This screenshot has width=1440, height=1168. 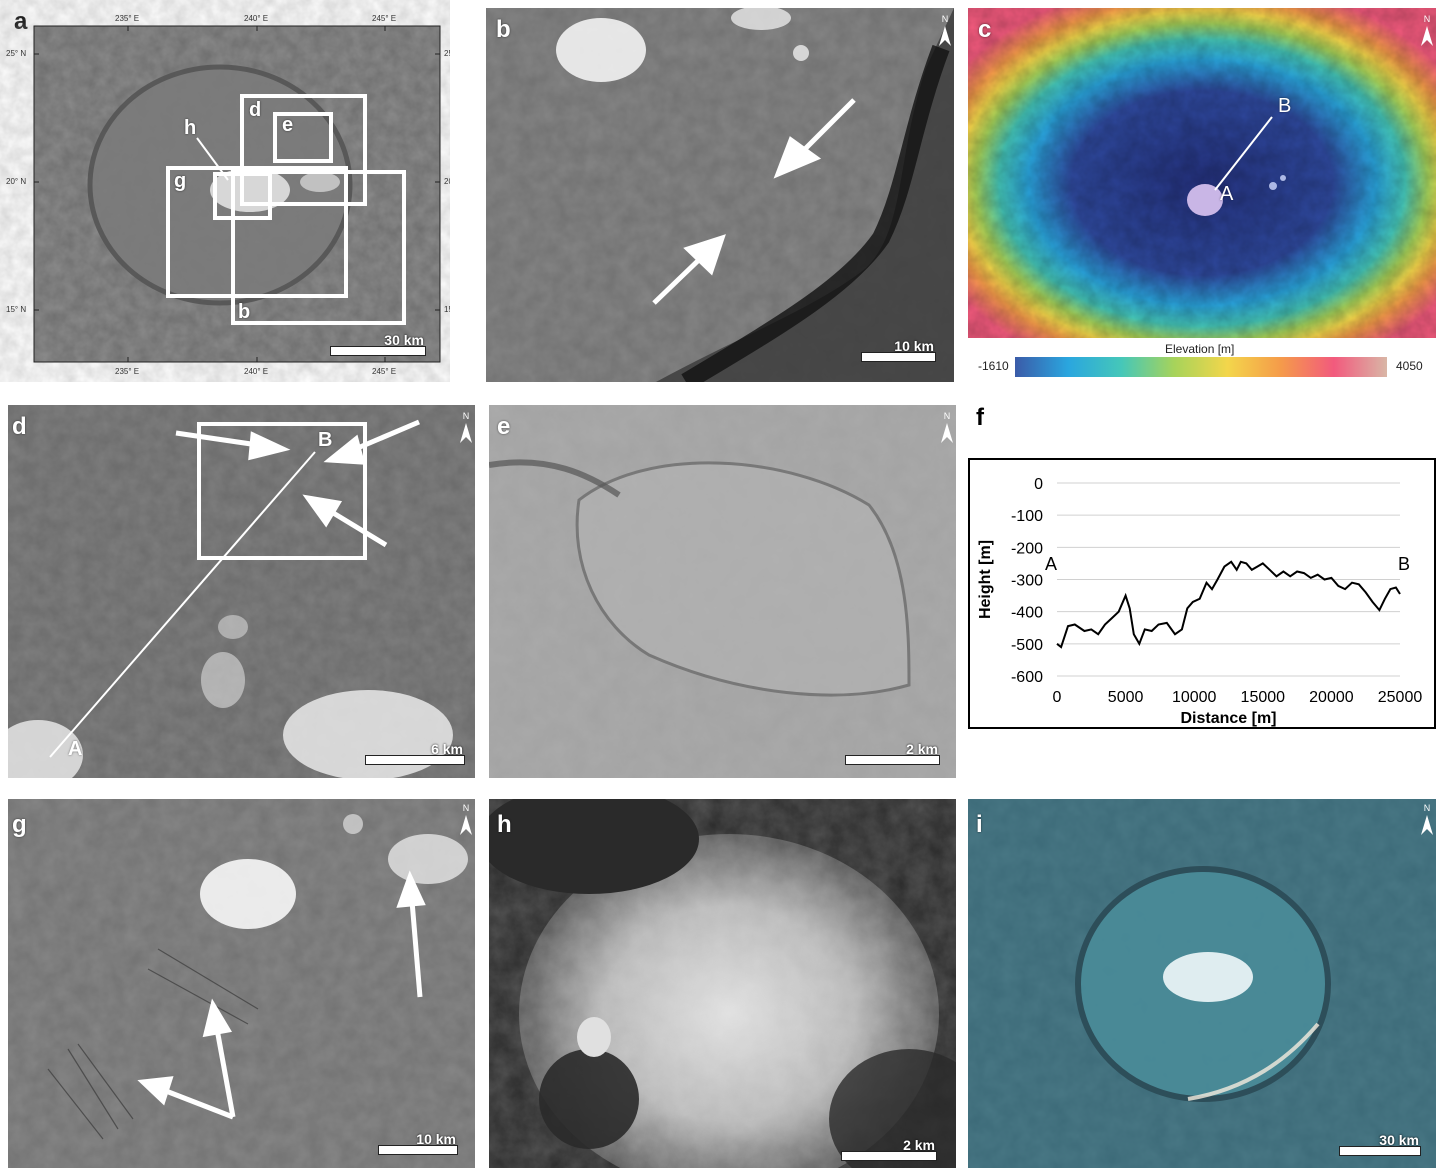 I want to click on panel-label-f: f, so click(x=980, y=417).